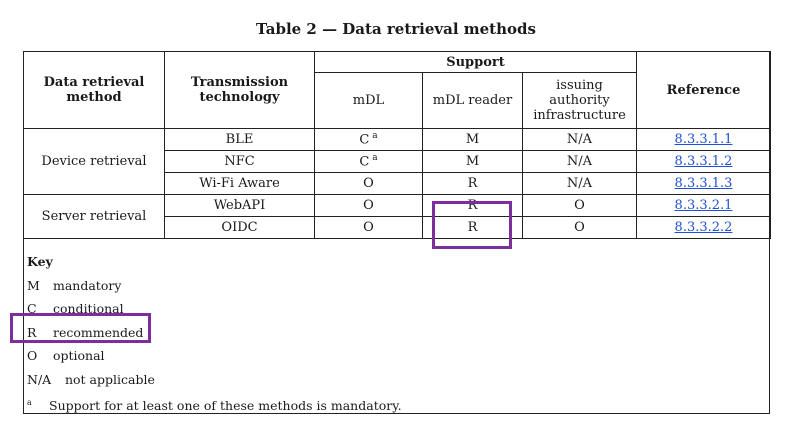 The width and height of the screenshot is (792, 426). Describe the element at coordinates (396, 29) in the screenshot. I see `table-title: Table 2 — Data retrieval methods` at that location.